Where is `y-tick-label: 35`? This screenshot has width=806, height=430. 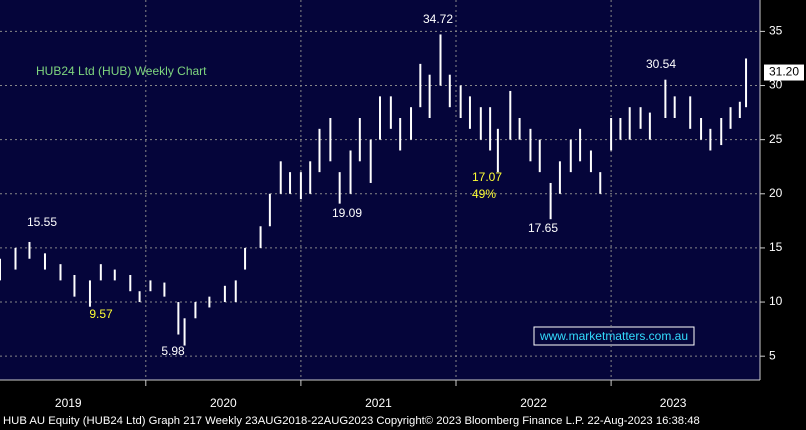
y-tick-label: 35 is located at coordinates (776, 31).